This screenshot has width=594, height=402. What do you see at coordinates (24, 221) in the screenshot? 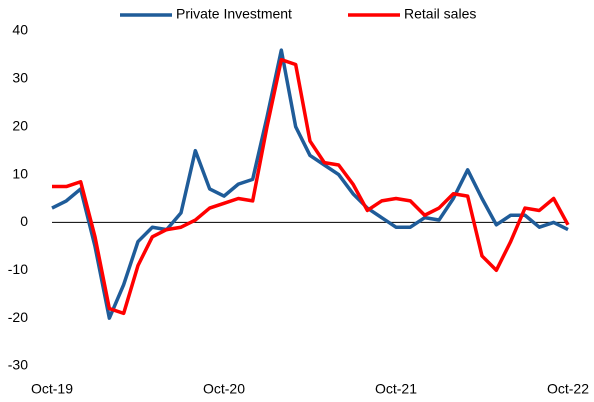
I see `y-tick-label: 0` at bounding box center [24, 221].